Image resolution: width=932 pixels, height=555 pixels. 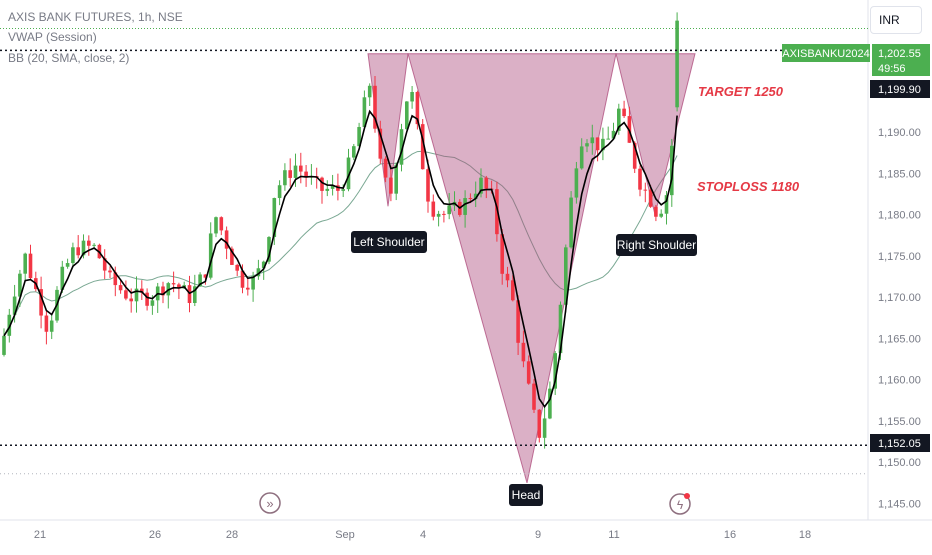 What do you see at coordinates (741, 91) in the screenshot?
I see `target-annotation: TARGET 1250` at bounding box center [741, 91].